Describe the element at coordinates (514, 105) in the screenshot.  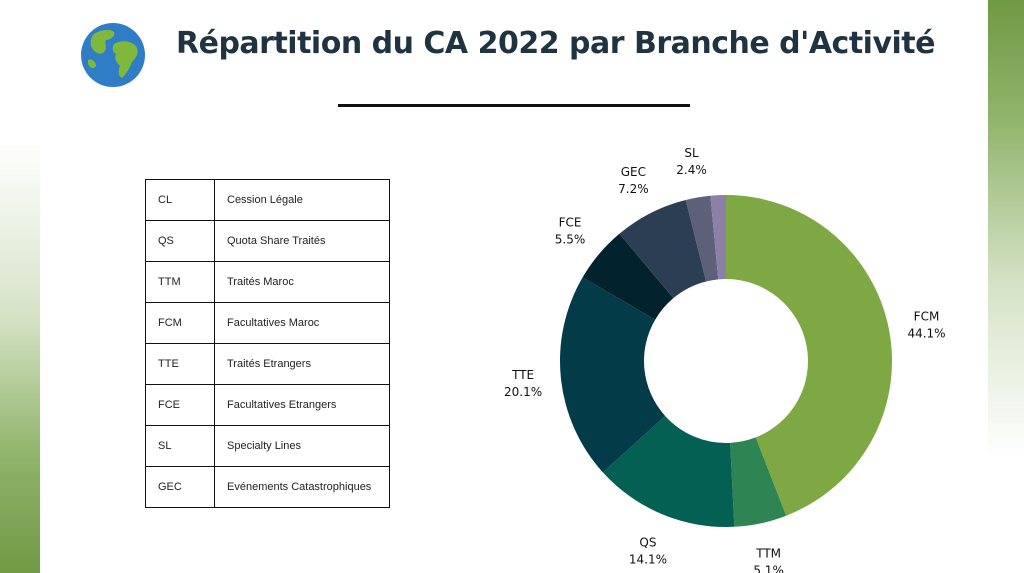
I see `title-underline` at that location.